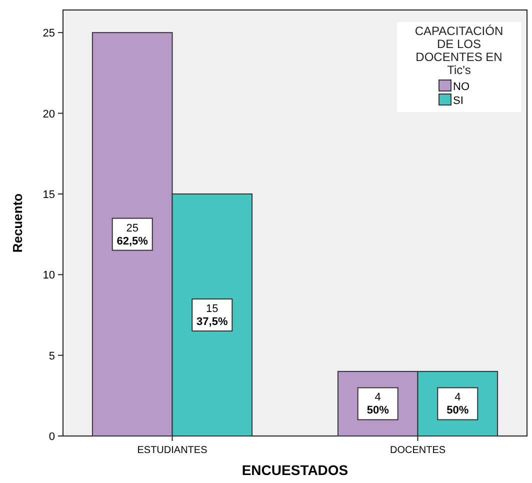 Image resolution: width=532 pixels, height=483 pixels. Describe the element at coordinates (51, 437) in the screenshot. I see `y-tick-label: 0` at that location.